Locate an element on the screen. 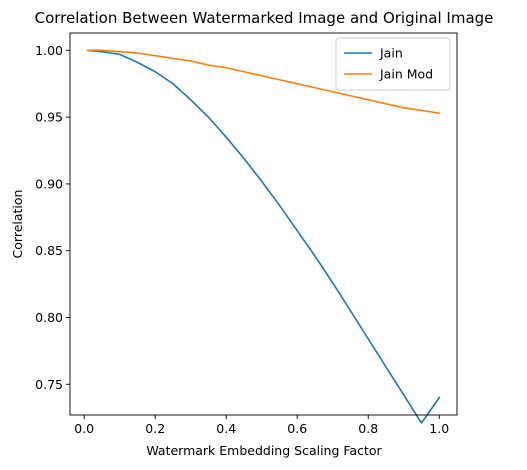 The image size is (527, 470). legend: Jain Jain Mod is located at coordinates (393, 64).